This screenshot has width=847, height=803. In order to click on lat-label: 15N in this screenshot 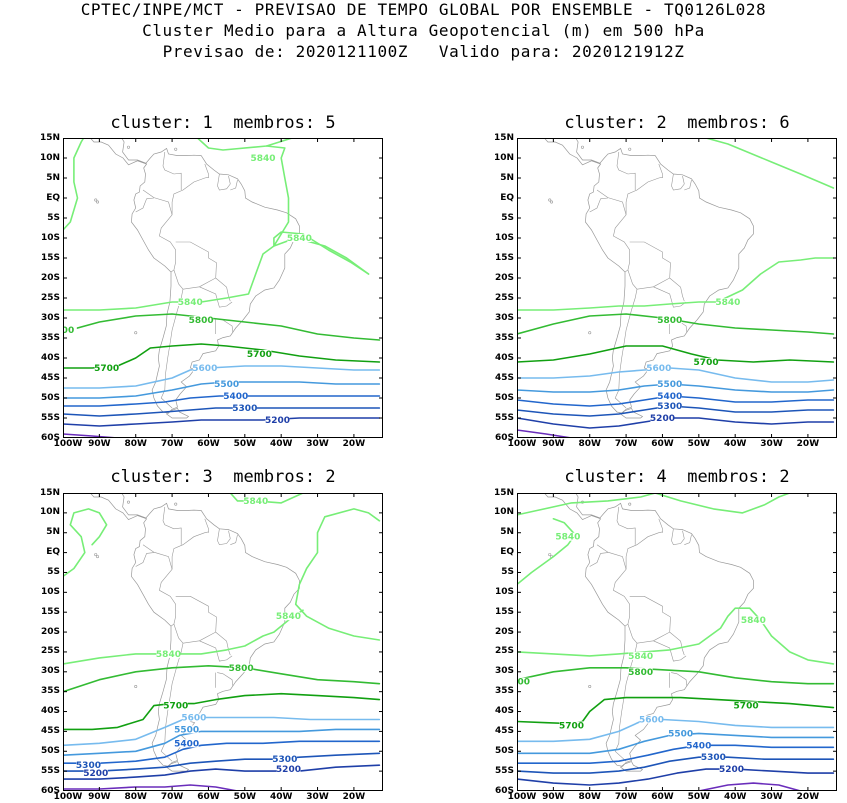, I will do `click(503, 492)`.